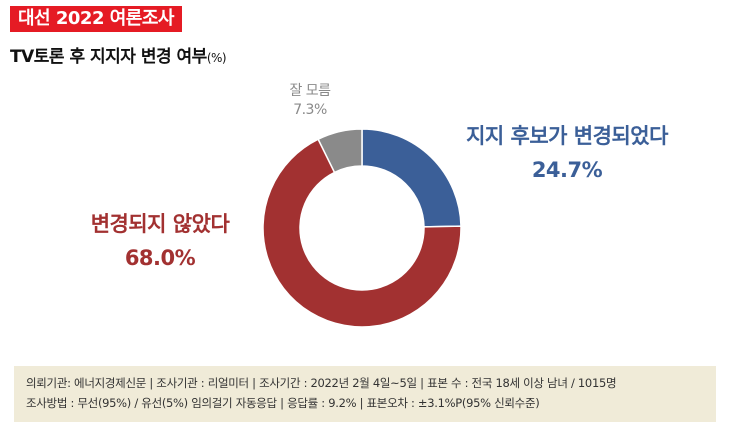 The width and height of the screenshot is (730, 425). I want to click on label-unknown: 잘 모름 7.3%, so click(310, 99).